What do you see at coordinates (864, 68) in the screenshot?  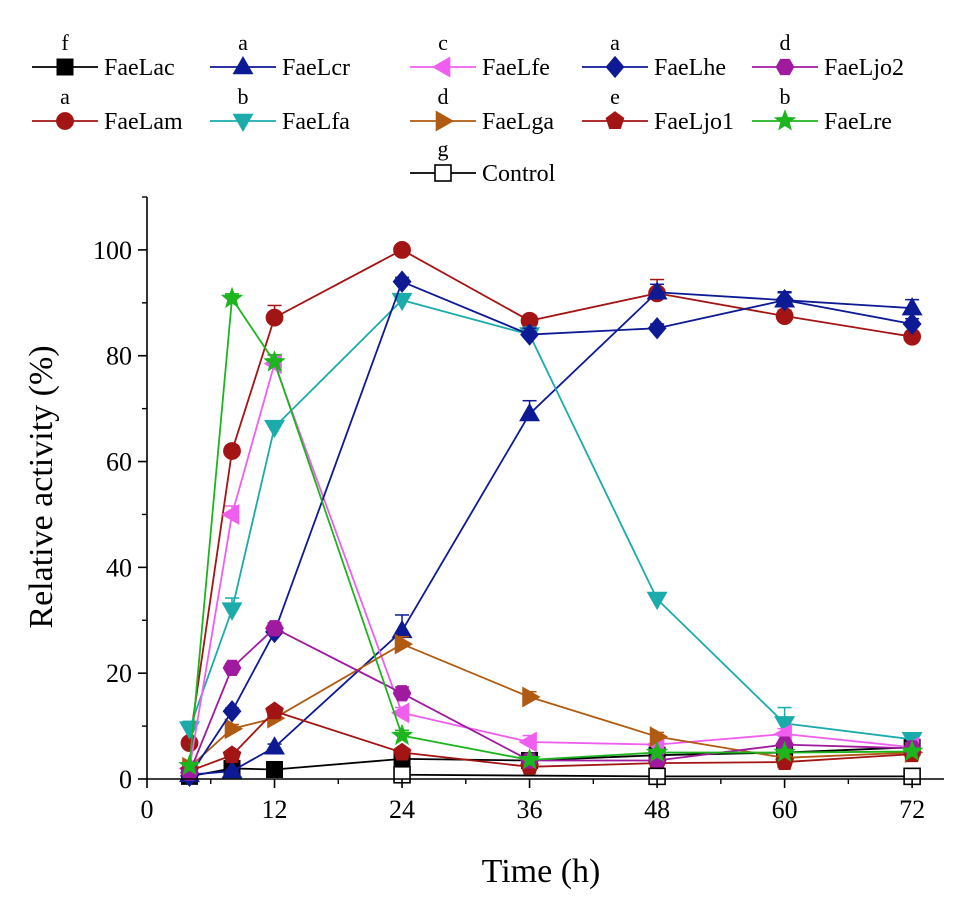 I see `legend-label-faeljo2: FaeLjo2` at bounding box center [864, 68].